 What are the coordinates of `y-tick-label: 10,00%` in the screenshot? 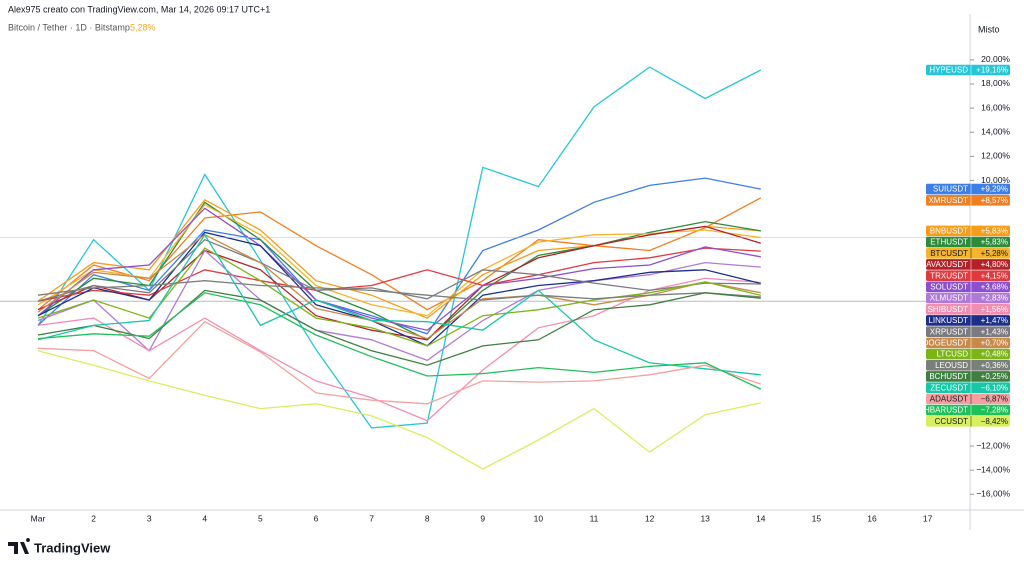 It's located at (995, 180).